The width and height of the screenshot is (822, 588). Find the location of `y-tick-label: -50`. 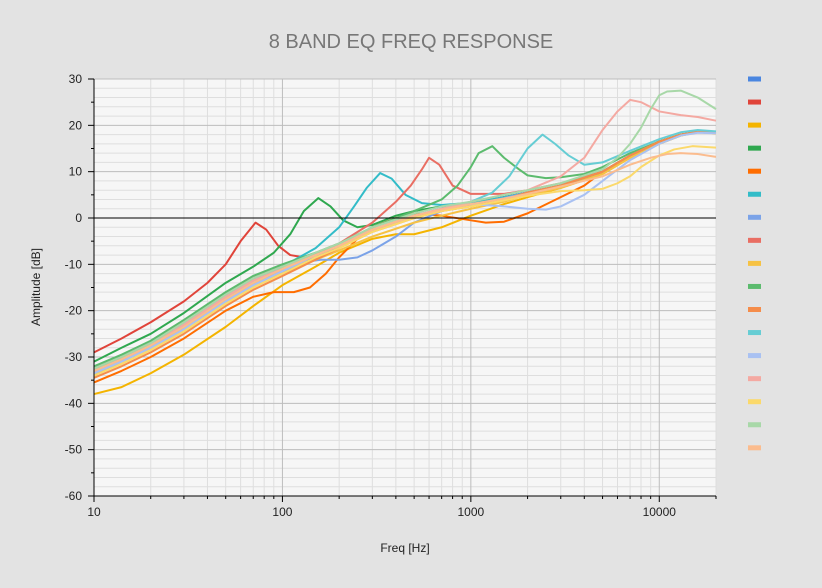

y-tick-label: -50 is located at coordinates (74, 450).